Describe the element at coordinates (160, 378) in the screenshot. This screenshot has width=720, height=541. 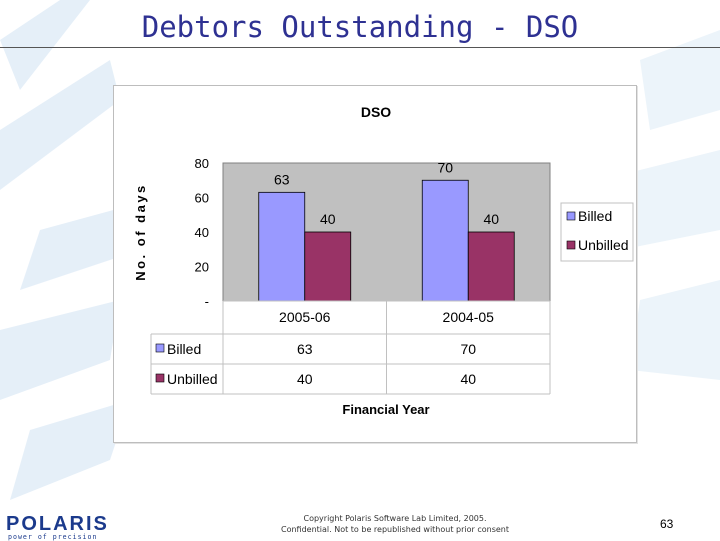
I see `table-swatch-unbilled` at that location.